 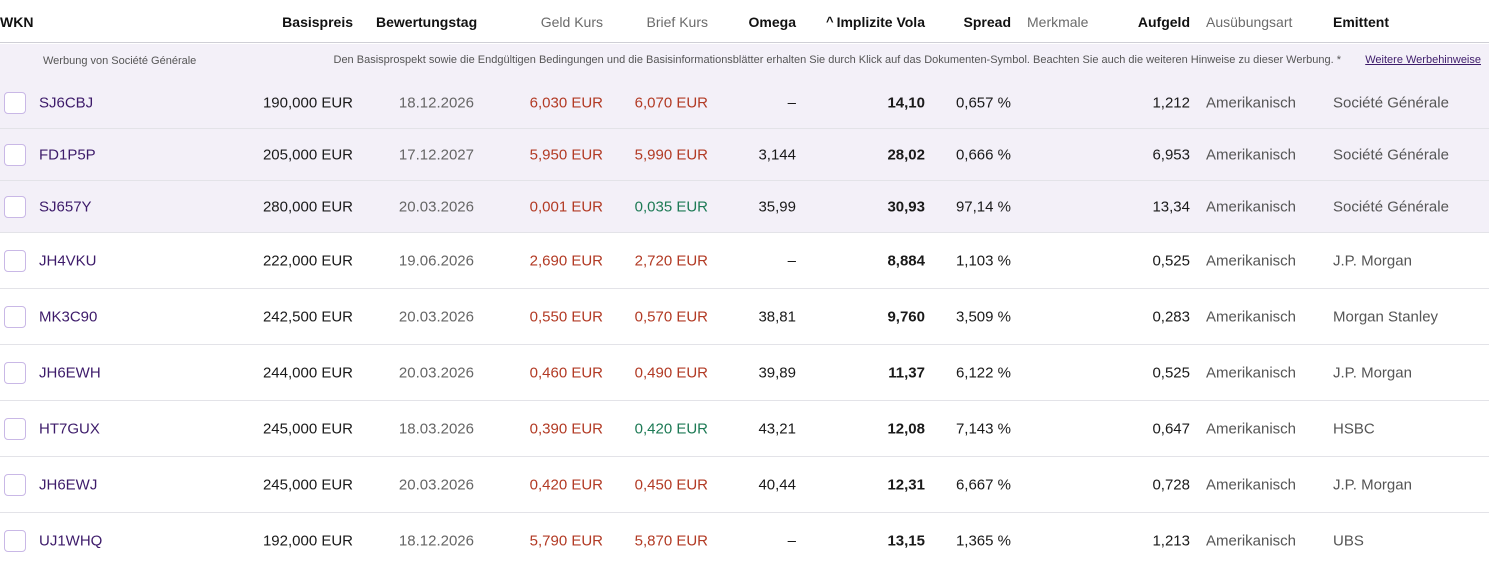 What do you see at coordinates (566, 484) in the screenshot?
I see `geld-kurs-cell: 0,420 EUR` at bounding box center [566, 484].